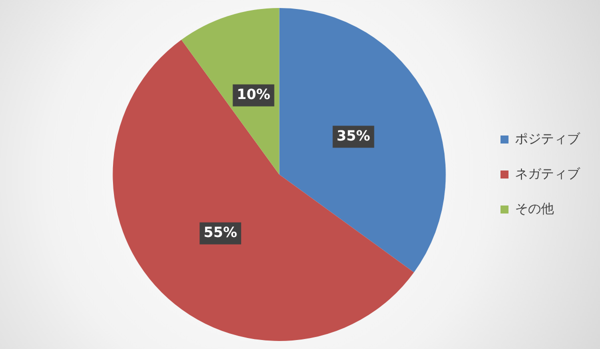  What do you see at coordinates (548, 139) in the screenshot?
I see `legend-label: ポジティブ` at bounding box center [548, 139].